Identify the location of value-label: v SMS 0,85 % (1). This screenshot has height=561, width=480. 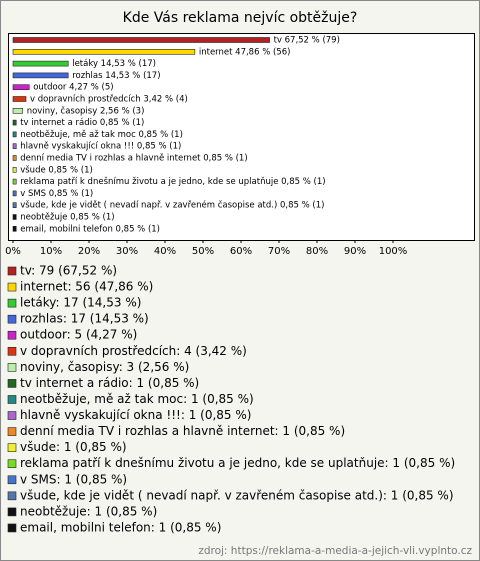
(56, 194).